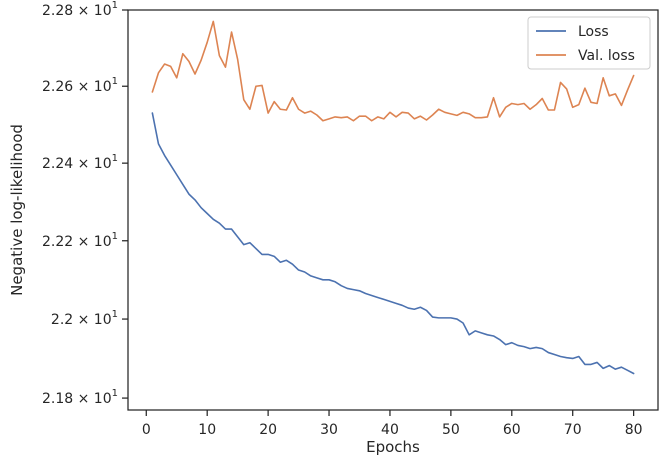 The height and width of the screenshot is (465, 667). I want to click on x-tick-label: 30, so click(329, 430).